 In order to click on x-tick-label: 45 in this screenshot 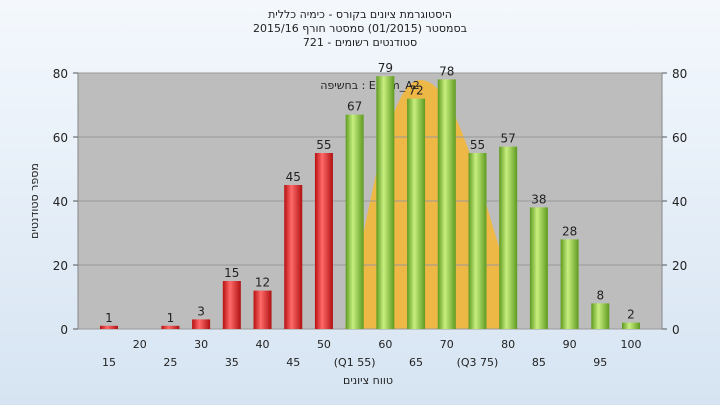, I will do `click(293, 362)`.